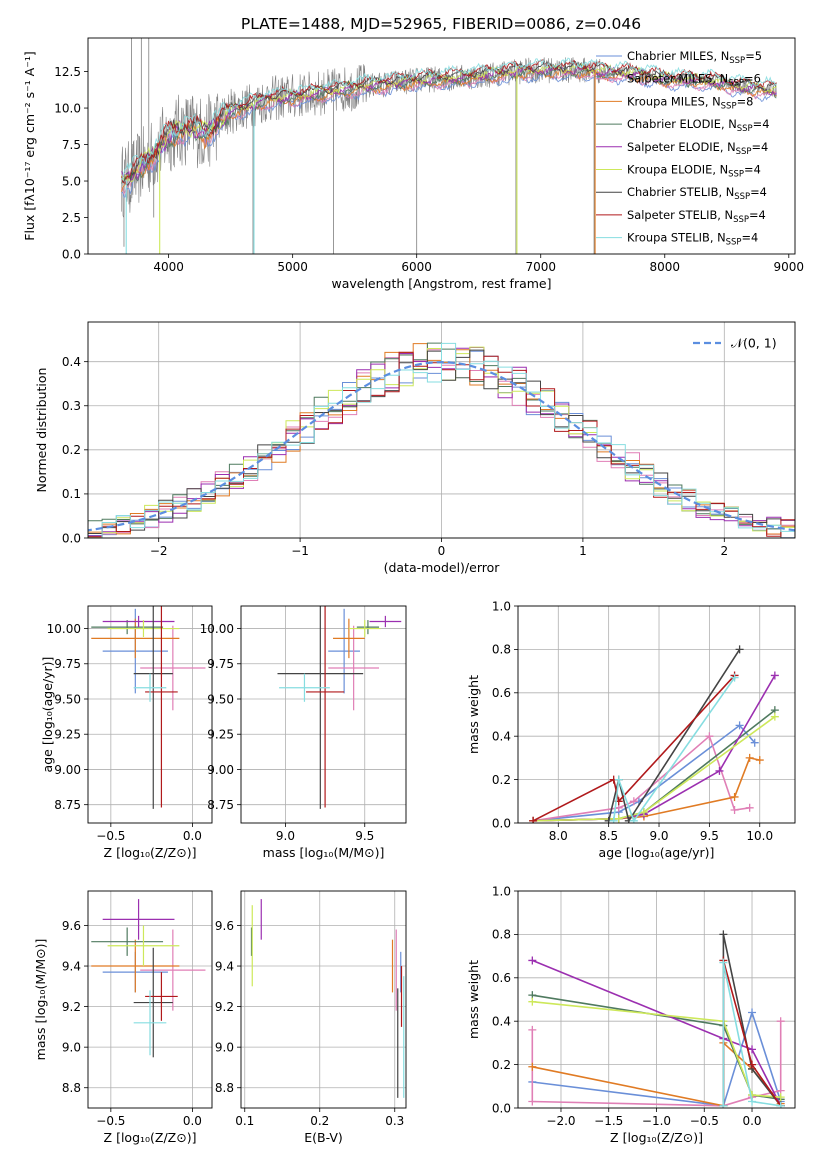 The width and height of the screenshot is (819, 1170). Describe the element at coordinates (292, 267) in the screenshot. I see `spectrum-xtick-label-1: 5000` at that location.